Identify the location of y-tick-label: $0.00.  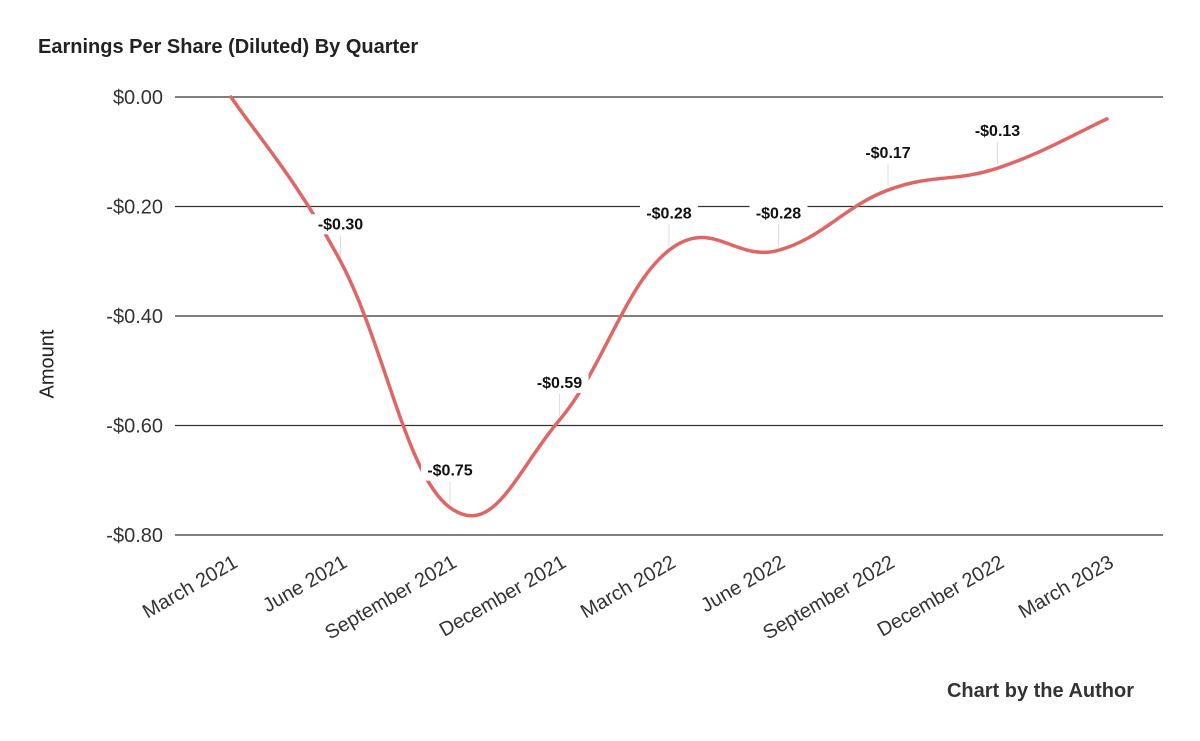
(138, 98).